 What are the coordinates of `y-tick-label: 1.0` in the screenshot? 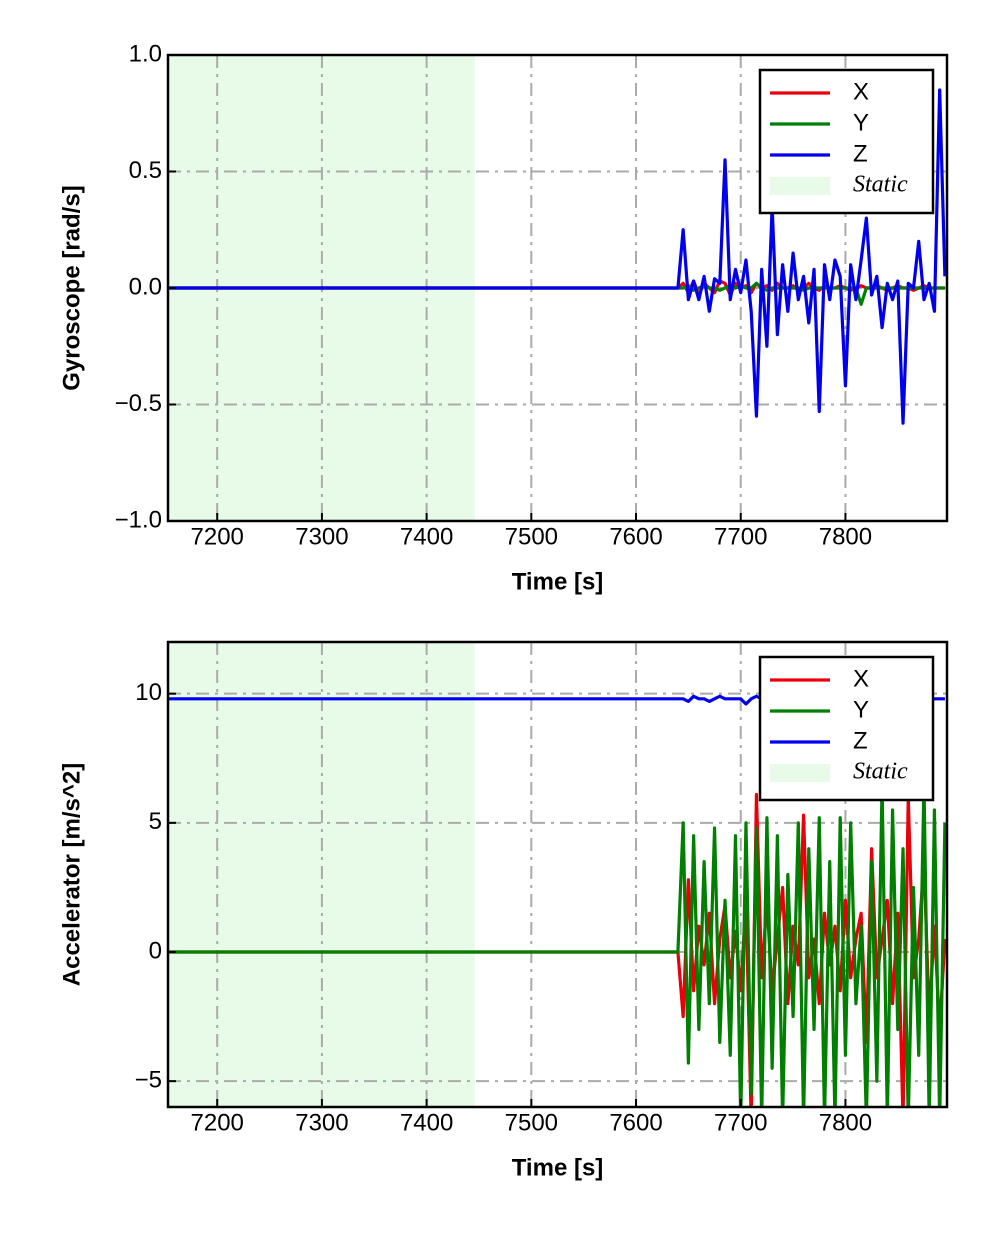 It's located at (145, 53).